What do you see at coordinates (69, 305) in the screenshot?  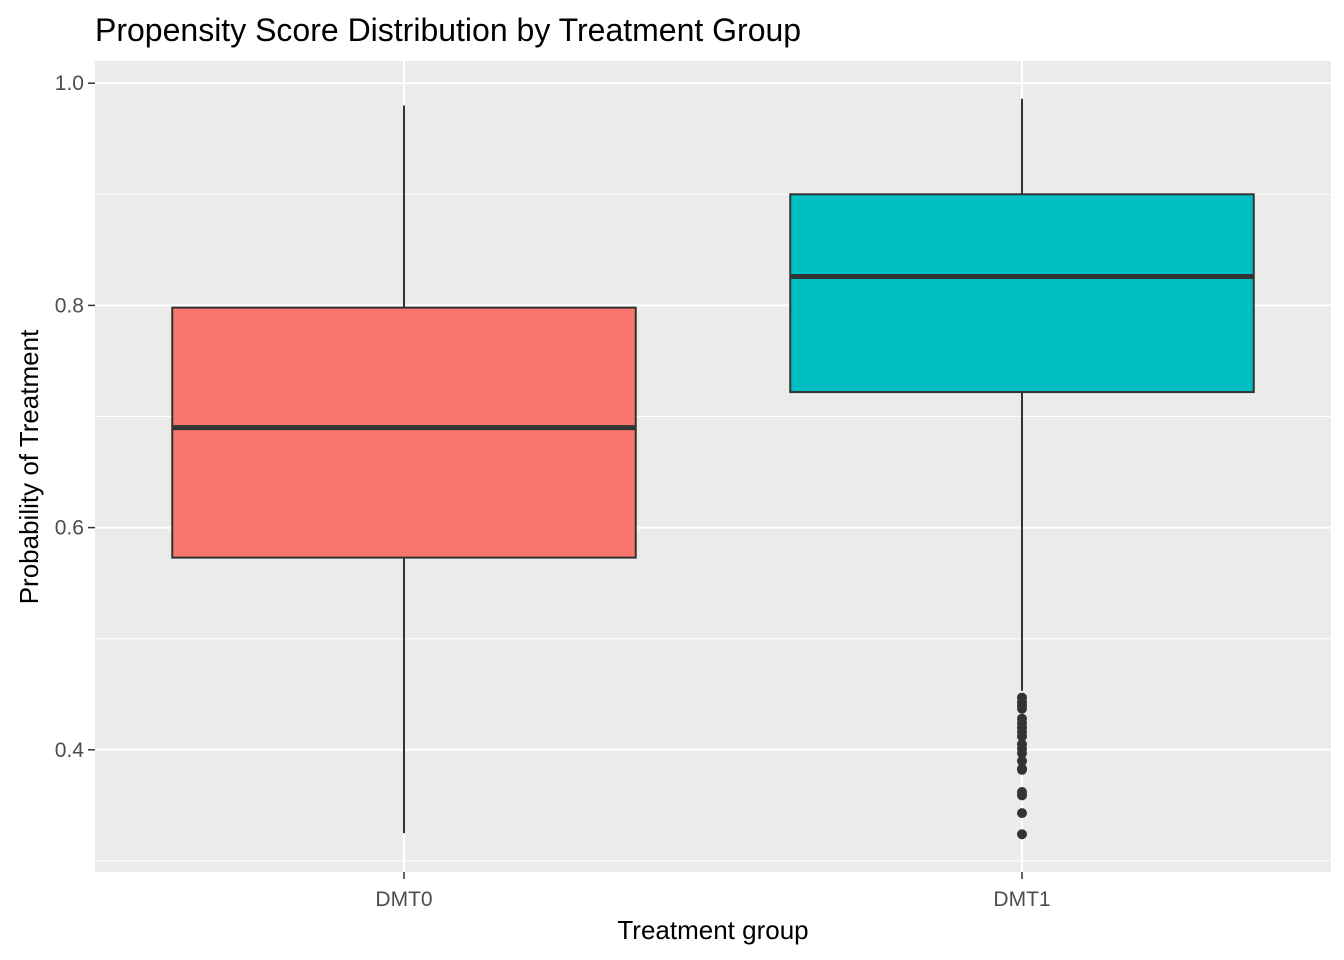 I see `y-tick-label: 0.8` at bounding box center [69, 305].